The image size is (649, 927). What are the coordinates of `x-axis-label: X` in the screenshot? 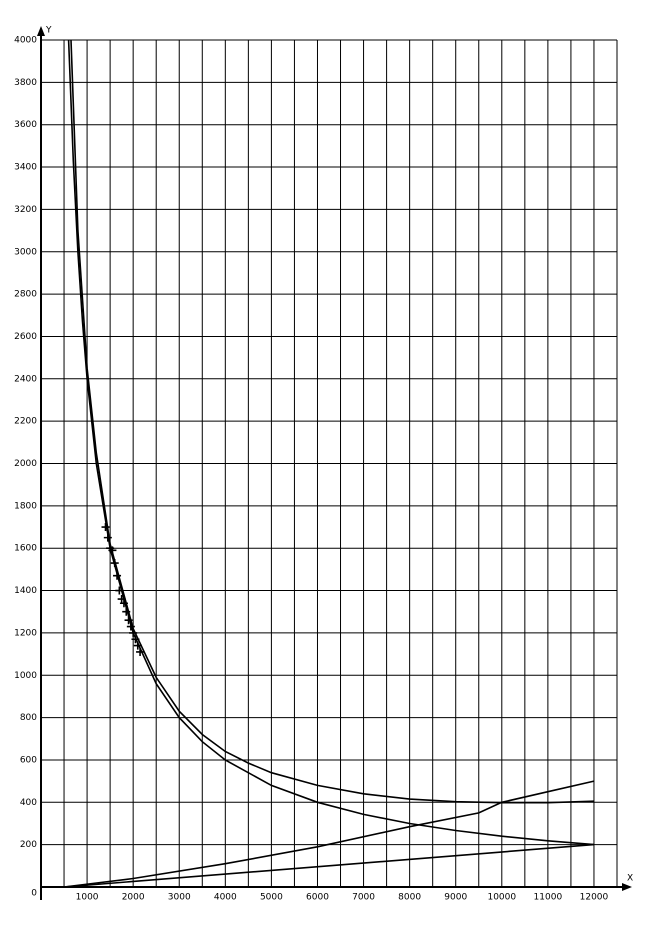 It's located at (630, 879).